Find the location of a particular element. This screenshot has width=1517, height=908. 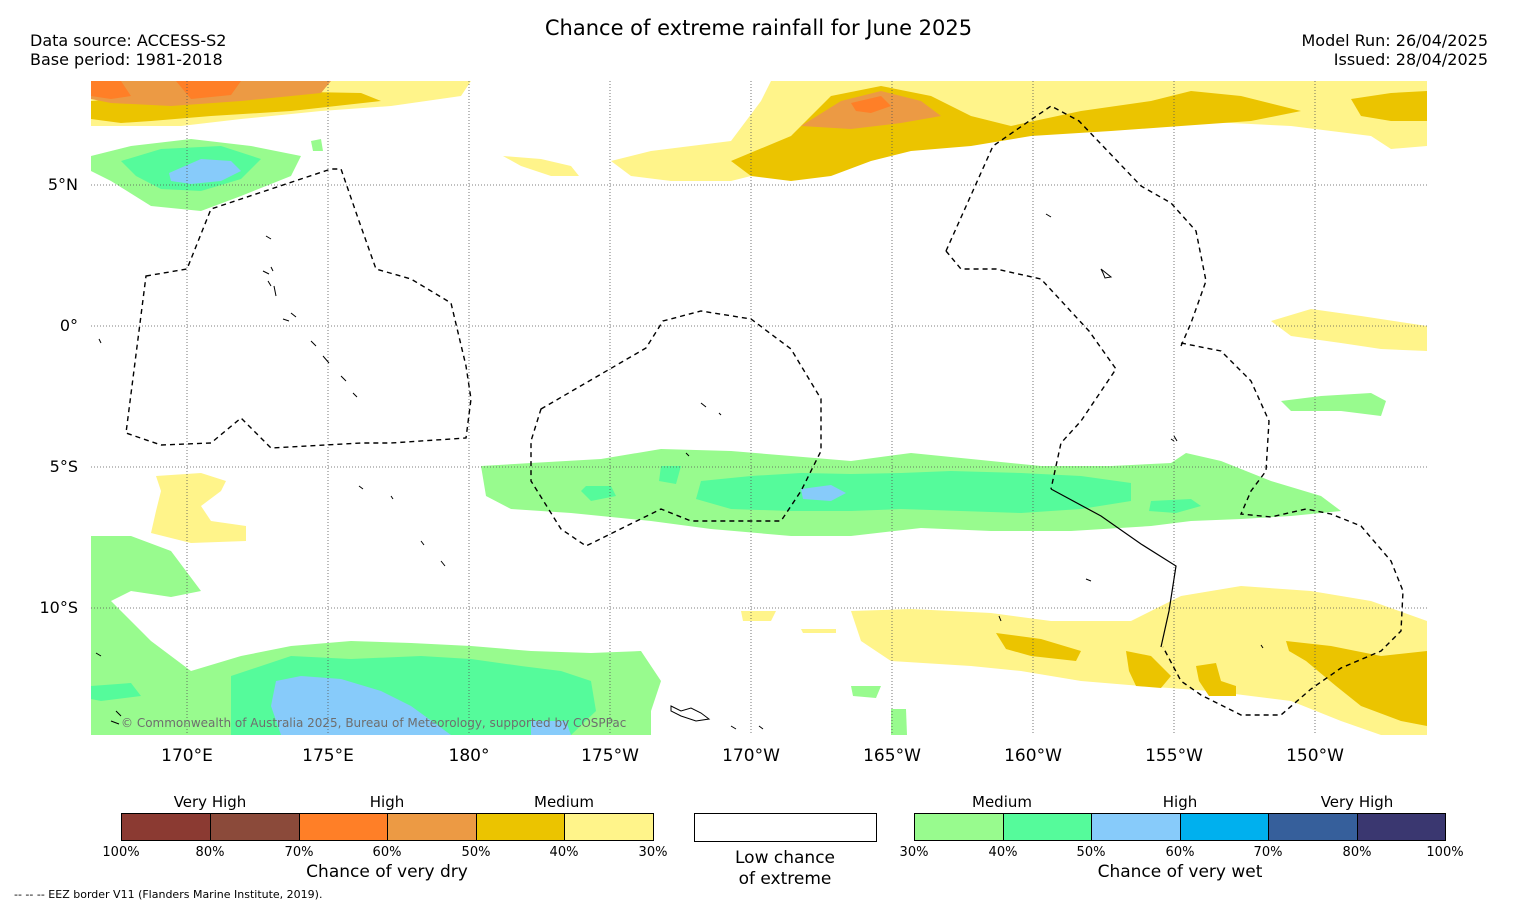

dry-category-medium: Medium is located at coordinates (564, 802).